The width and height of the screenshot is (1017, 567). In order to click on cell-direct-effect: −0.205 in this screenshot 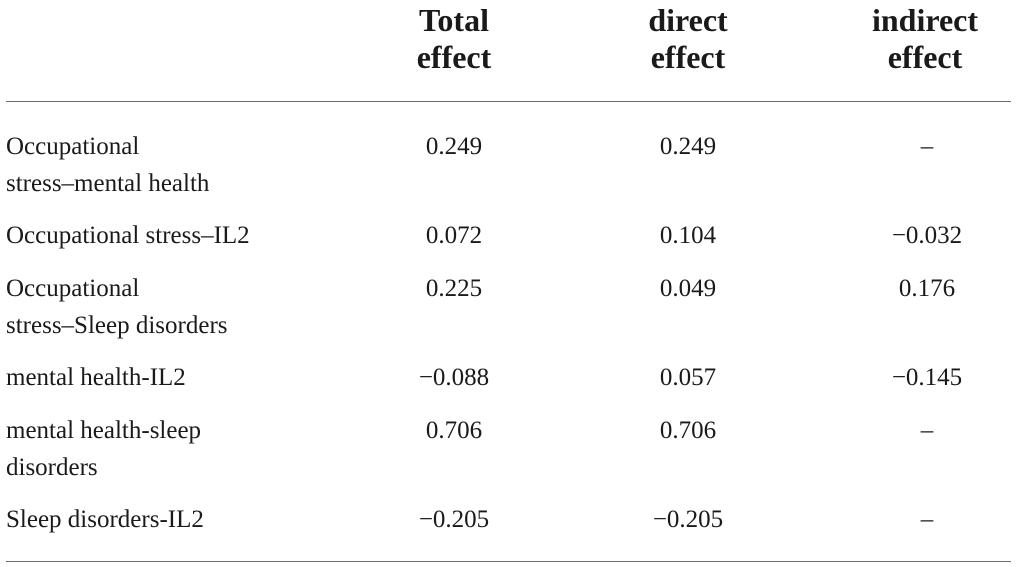, I will do `click(688, 519)`.